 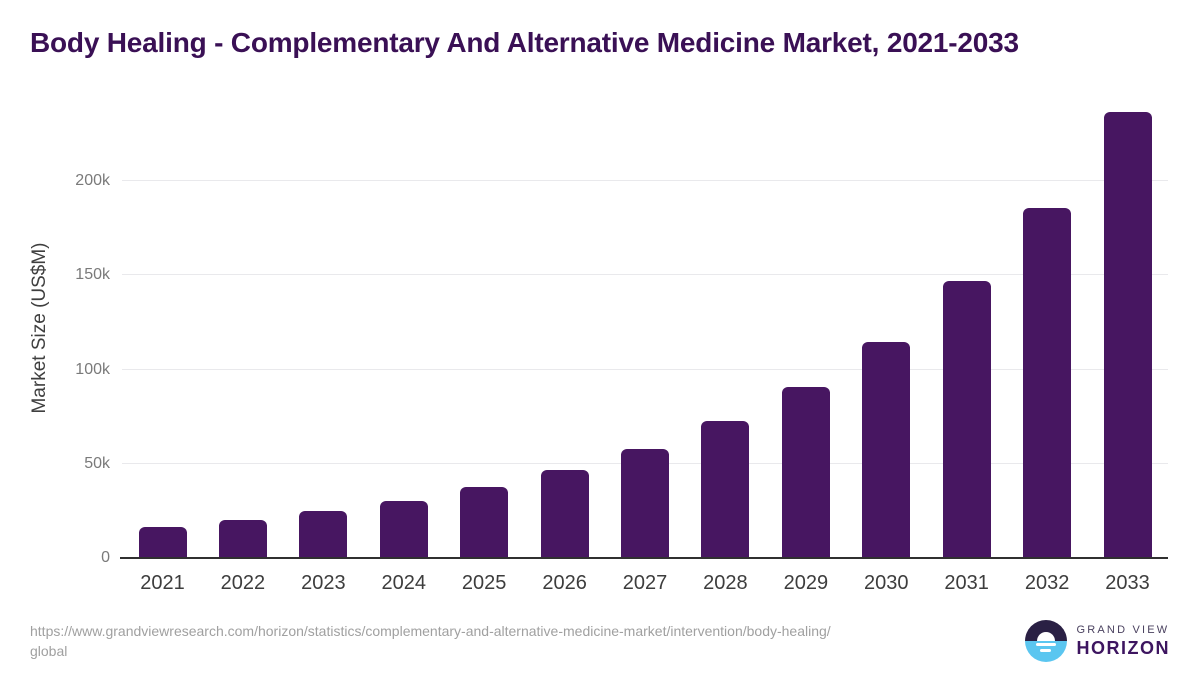 I want to click on x-tick-2027: 2027, so click(x=645, y=583).